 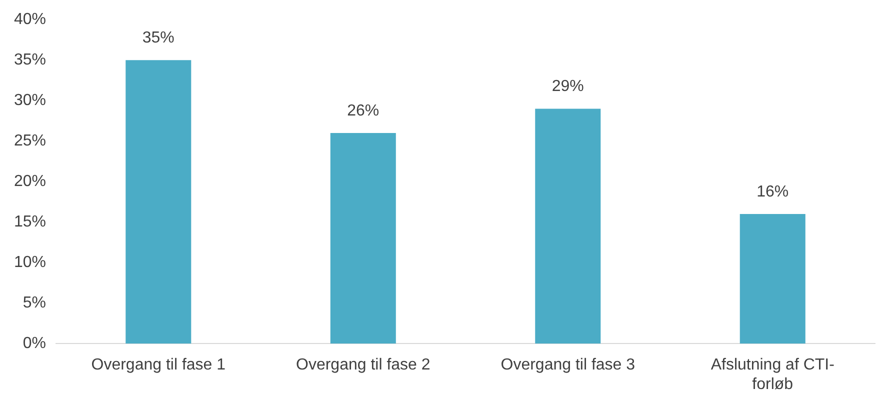 I want to click on x-tick-label: Afslutning af CTI-forløb, so click(x=772, y=374).